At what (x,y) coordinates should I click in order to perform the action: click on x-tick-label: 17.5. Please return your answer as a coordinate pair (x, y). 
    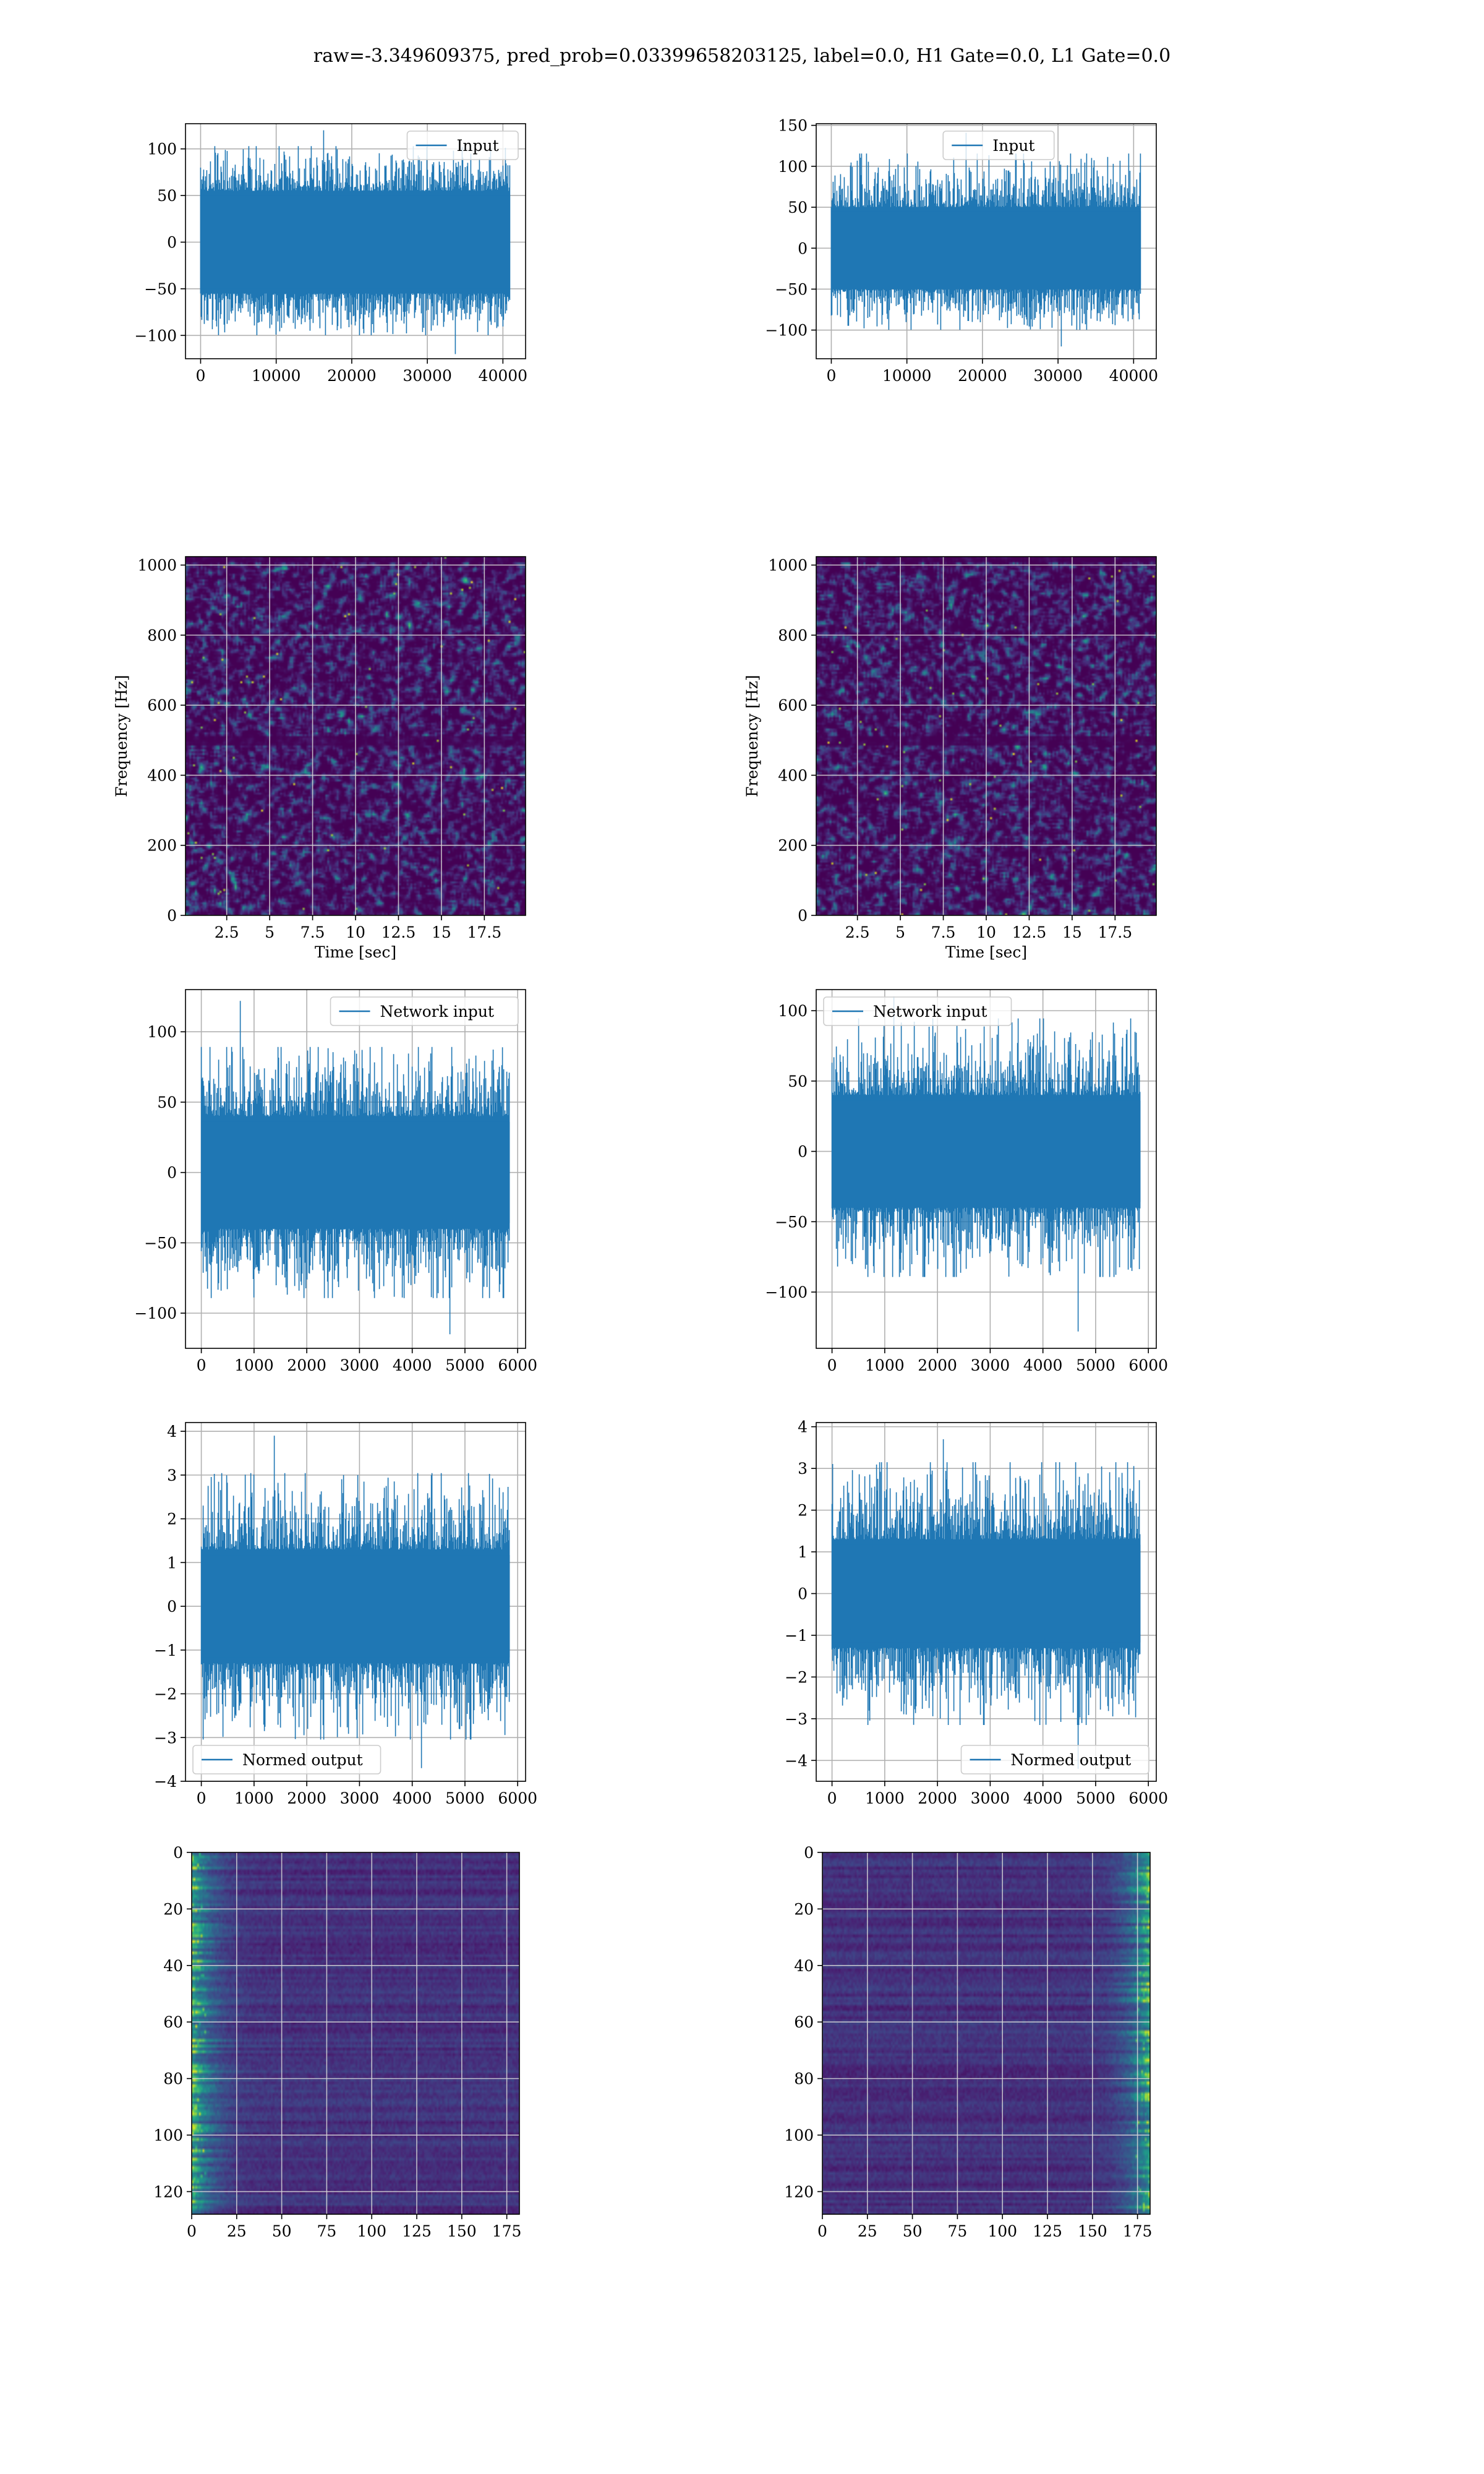
    Looking at the image, I should click on (1115, 932).